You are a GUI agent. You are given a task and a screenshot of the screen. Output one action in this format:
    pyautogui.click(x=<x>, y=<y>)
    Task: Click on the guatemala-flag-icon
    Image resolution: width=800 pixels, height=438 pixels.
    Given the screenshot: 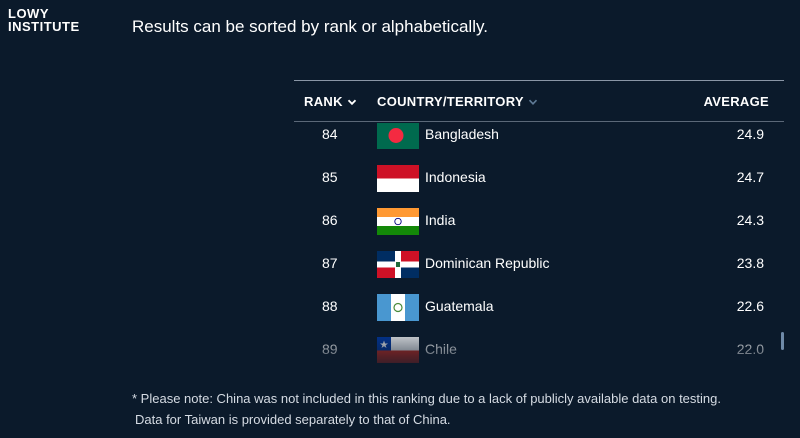 What is the action you would take?
    pyautogui.click(x=398, y=307)
    